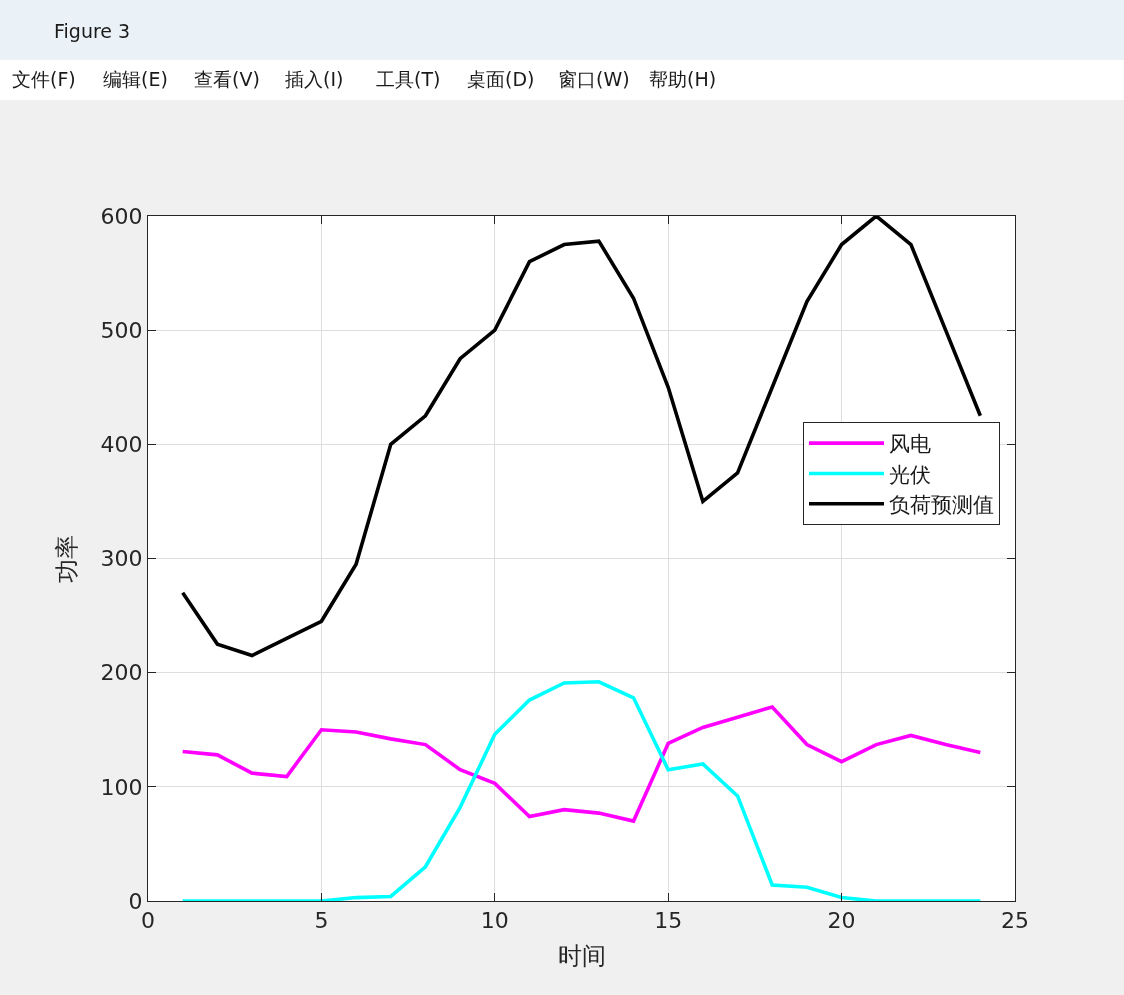  I want to click on text: 工具(T), so click(408, 79).